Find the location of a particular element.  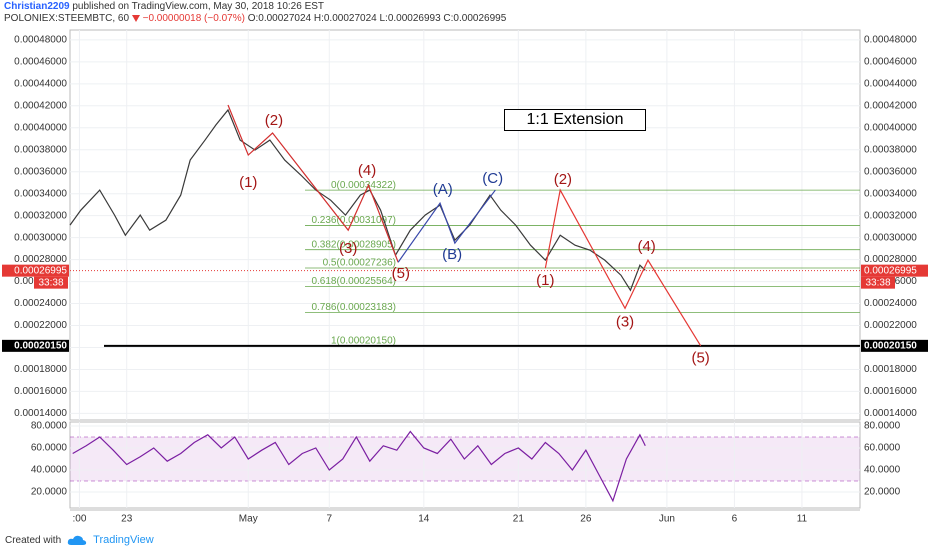

fib-label: 0.236(0.00031097) is located at coordinates (353, 220).